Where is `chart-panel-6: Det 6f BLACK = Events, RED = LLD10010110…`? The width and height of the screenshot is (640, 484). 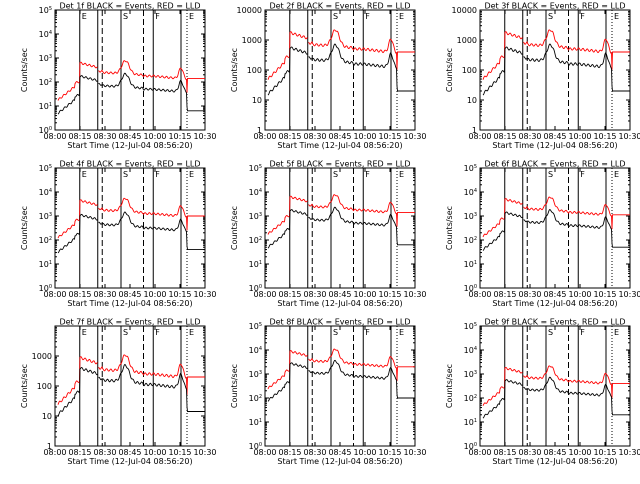
chart-panel-6: Det 6f BLACK = Events, RED = LLD10010110… is located at coordinates (542, 234).